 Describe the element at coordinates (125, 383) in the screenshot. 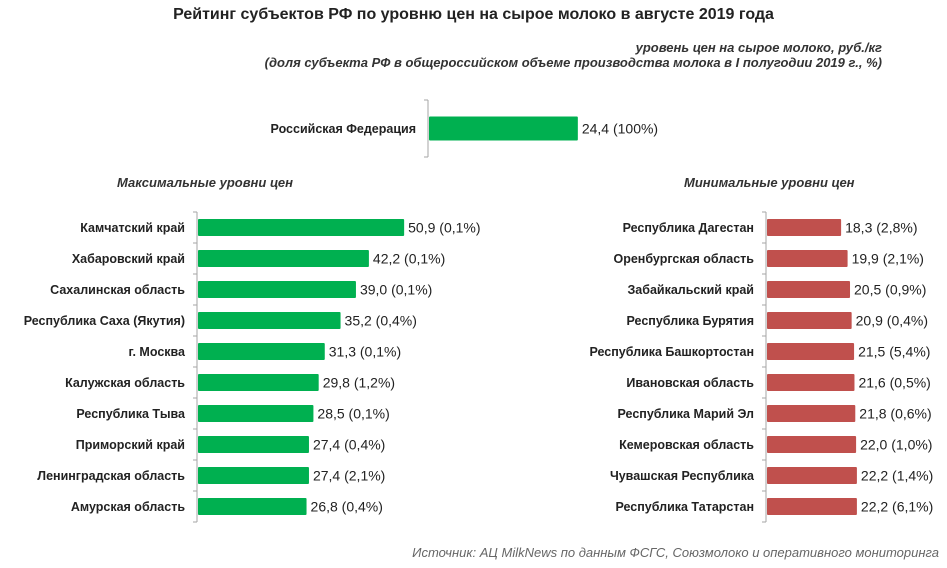

I see `max-category-label: Калужская область` at that location.